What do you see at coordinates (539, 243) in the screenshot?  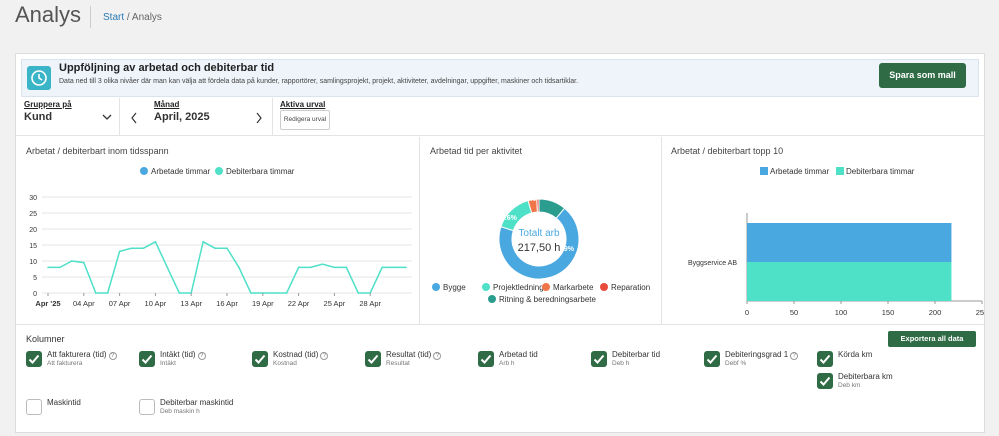 I see `donut-slice-bygge` at bounding box center [539, 243].